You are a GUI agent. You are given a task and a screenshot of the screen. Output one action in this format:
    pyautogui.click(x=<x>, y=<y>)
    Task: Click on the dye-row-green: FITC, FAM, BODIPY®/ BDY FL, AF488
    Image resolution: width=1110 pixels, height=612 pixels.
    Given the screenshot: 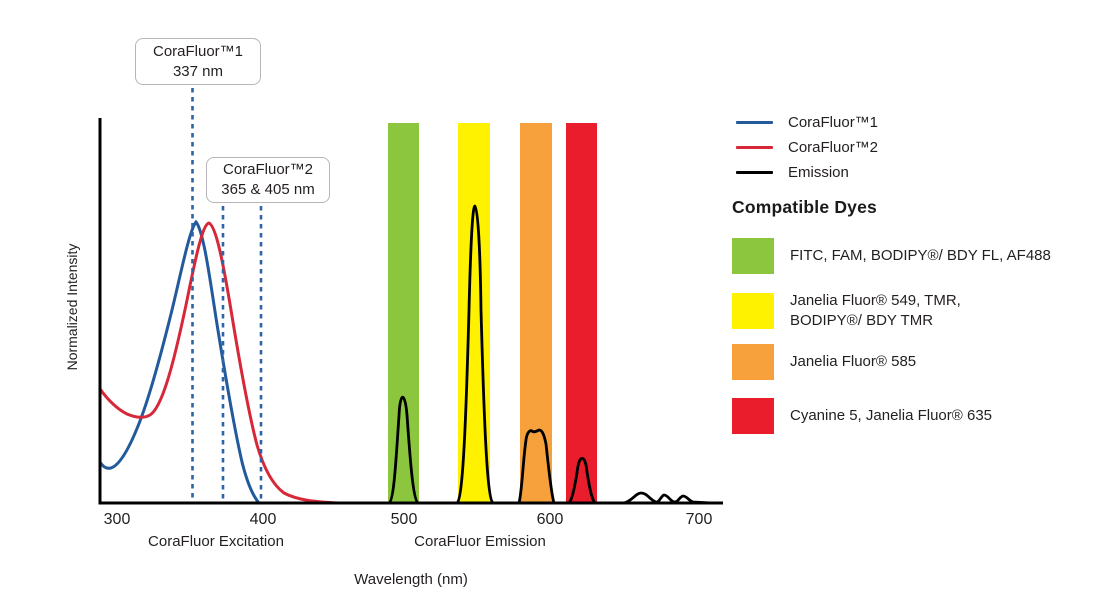 What is the action you would take?
    pyautogui.click(x=917, y=256)
    